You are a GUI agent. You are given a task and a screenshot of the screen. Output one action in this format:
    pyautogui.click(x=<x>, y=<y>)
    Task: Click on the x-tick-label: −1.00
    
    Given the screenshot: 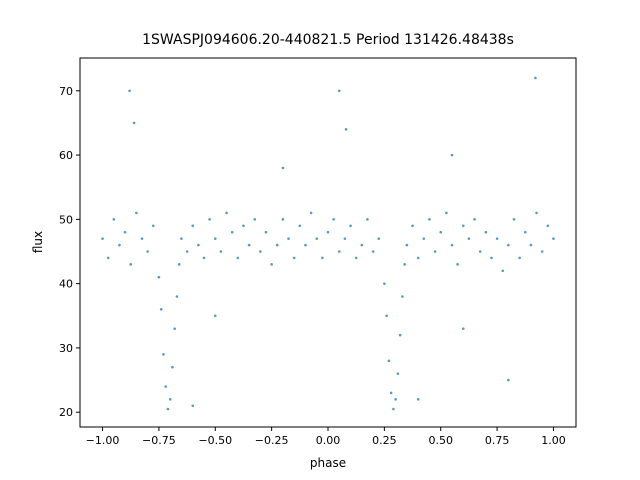 What is the action you would take?
    pyautogui.click(x=103, y=440)
    